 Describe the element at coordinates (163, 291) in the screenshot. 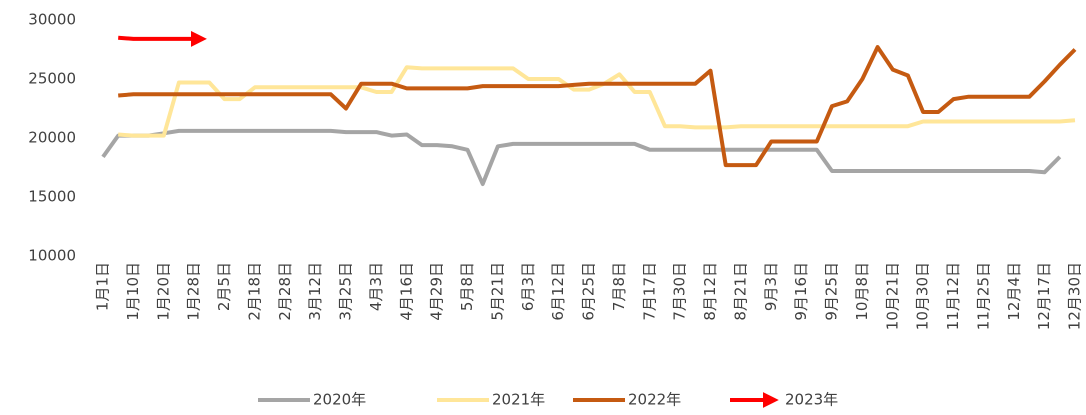

I see `x-tick-label: 1月20日` at that location.